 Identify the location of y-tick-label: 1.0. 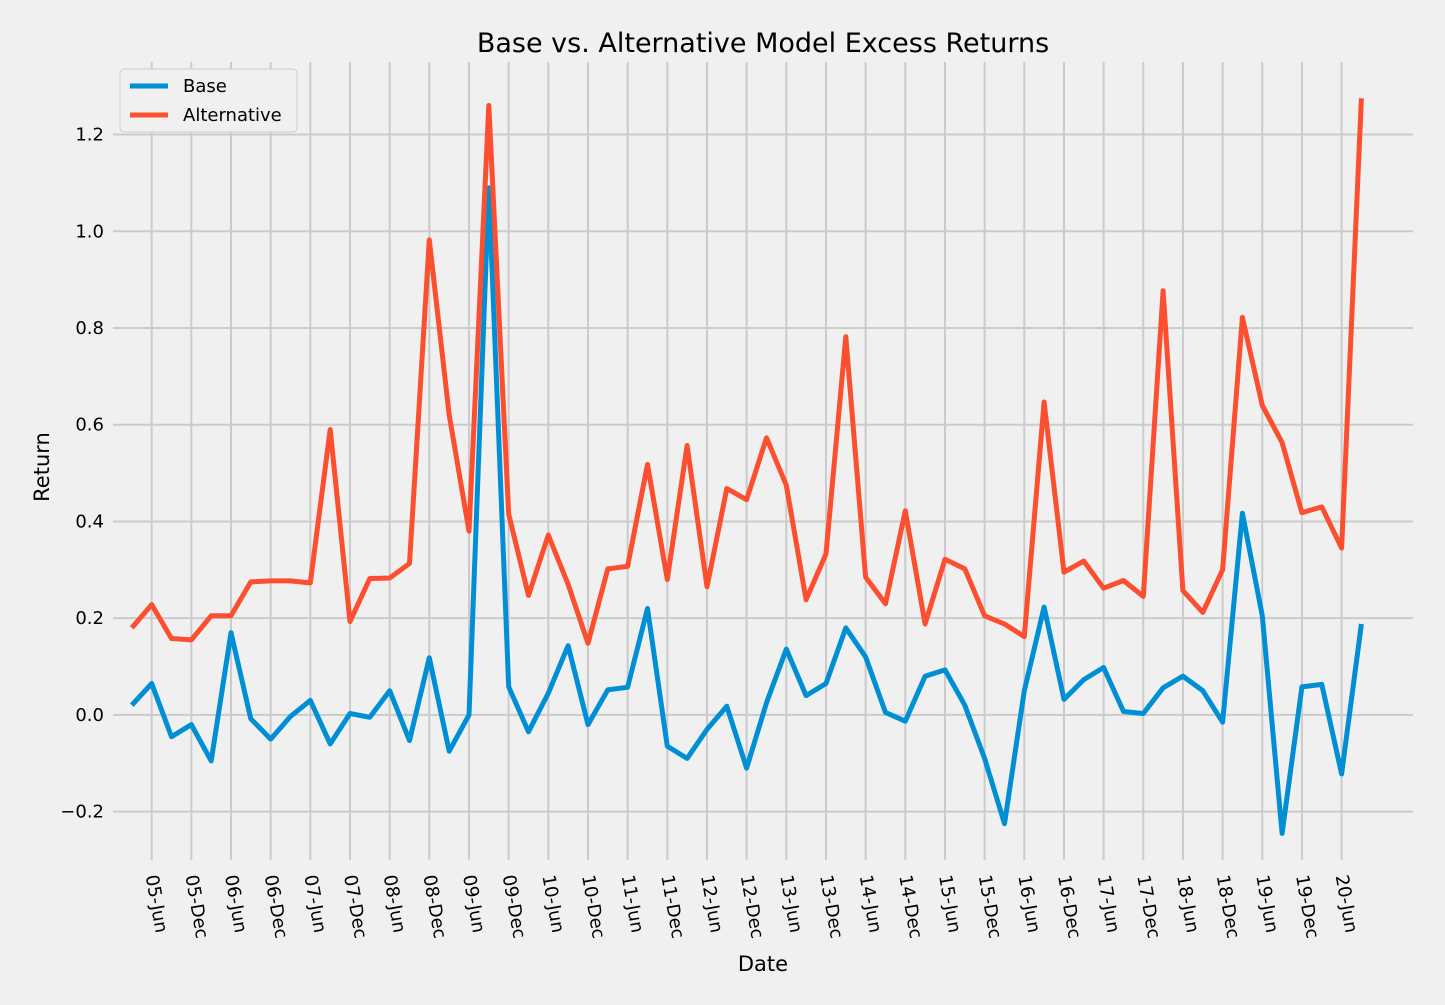
(89, 231).